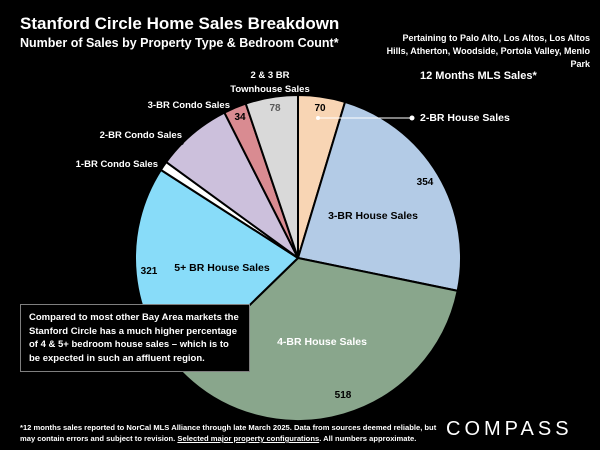  What do you see at coordinates (478, 76) in the screenshot?
I see `period-label: 12 Months MLS Sales*` at bounding box center [478, 76].